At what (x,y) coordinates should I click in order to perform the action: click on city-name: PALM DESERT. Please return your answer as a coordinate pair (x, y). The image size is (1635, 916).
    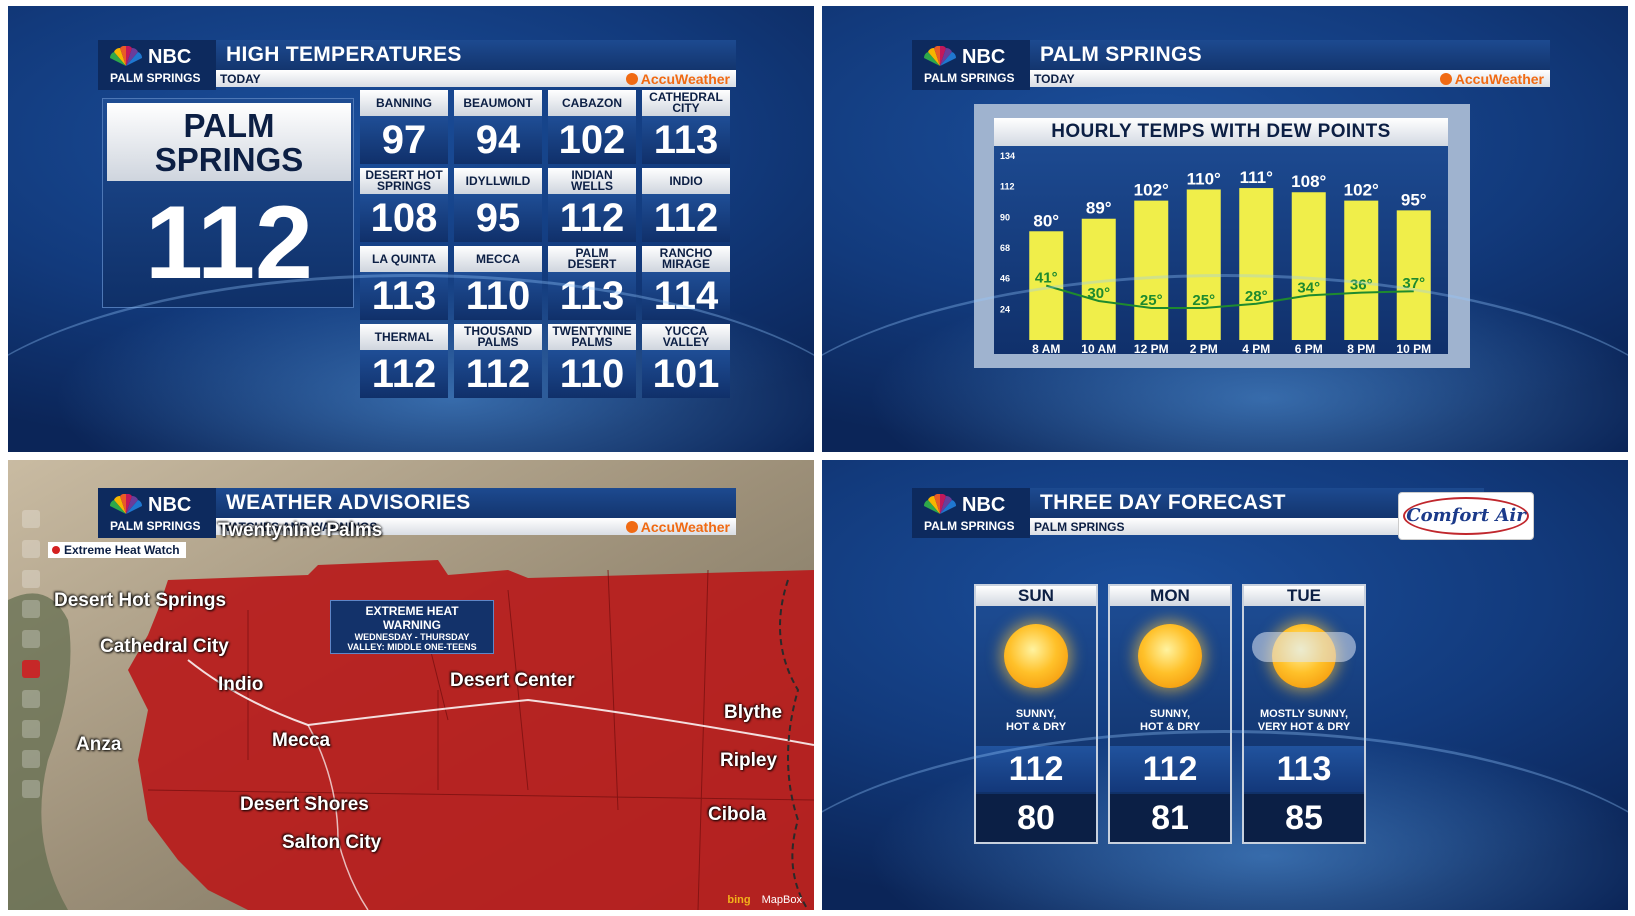
    Looking at the image, I should click on (592, 259).